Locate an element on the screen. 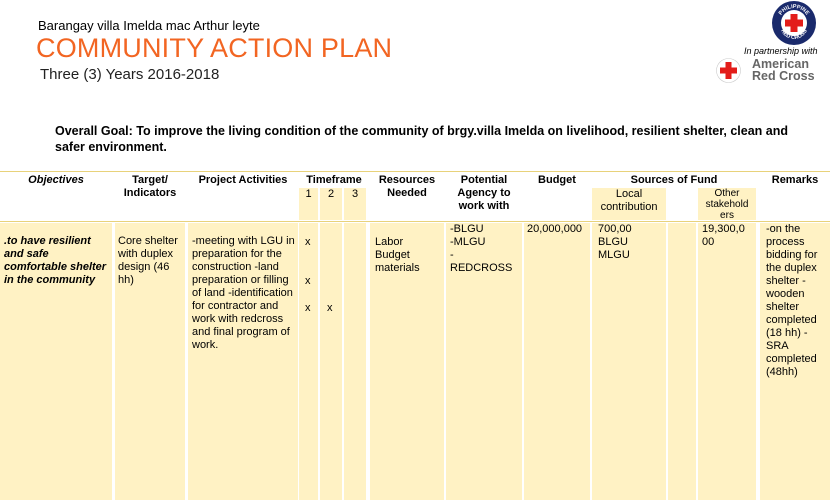 The width and height of the screenshot is (830, 500). col-tf2: 2 is located at coordinates (331, 194).